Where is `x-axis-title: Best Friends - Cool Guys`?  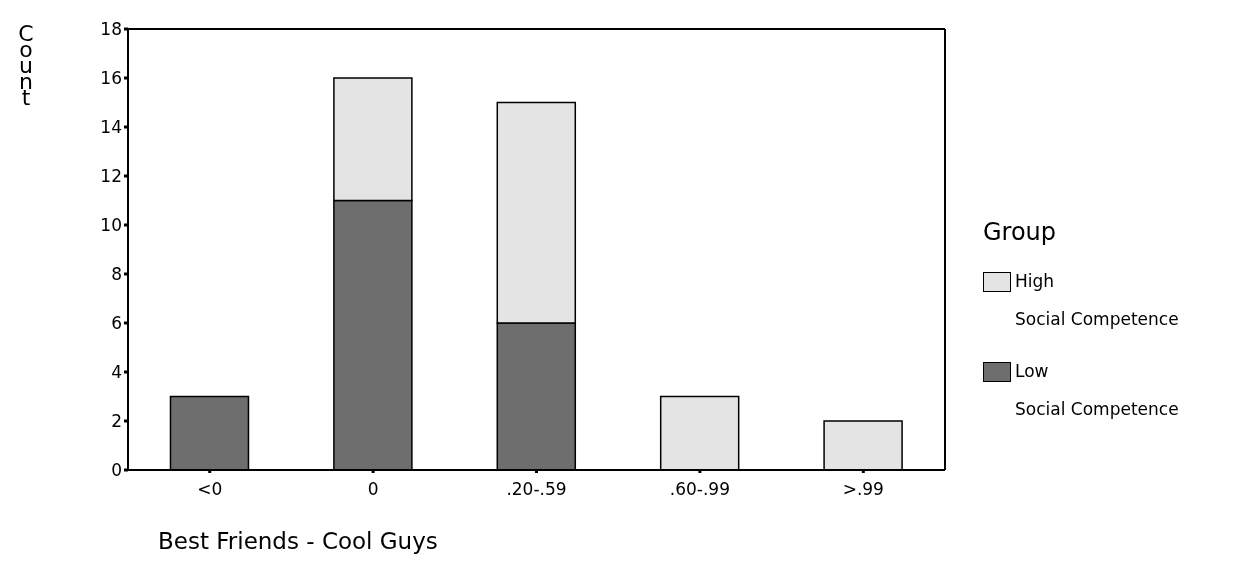 x-axis-title: Best Friends - Cool Guys is located at coordinates (298, 541).